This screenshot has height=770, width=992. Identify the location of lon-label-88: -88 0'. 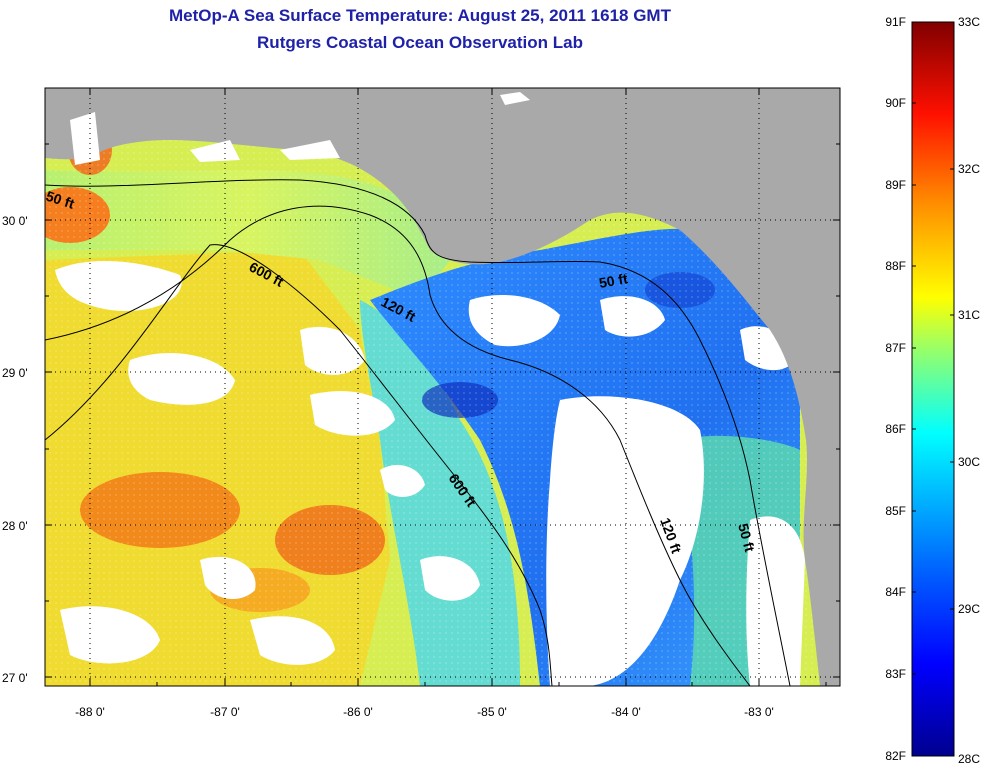
(90, 712).